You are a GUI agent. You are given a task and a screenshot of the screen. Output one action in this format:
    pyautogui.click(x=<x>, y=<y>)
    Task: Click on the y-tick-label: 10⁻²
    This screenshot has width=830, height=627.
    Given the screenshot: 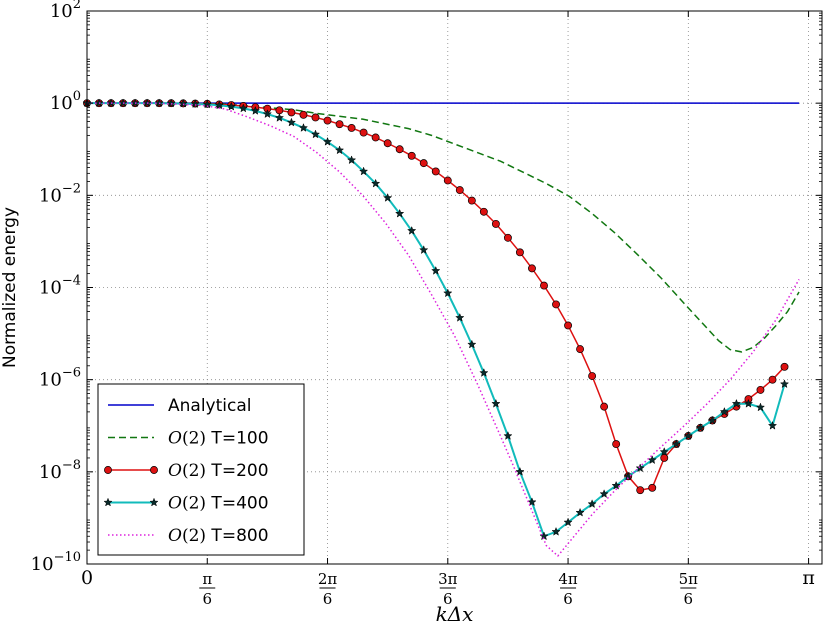 What is the action you would take?
    pyautogui.click(x=60, y=193)
    